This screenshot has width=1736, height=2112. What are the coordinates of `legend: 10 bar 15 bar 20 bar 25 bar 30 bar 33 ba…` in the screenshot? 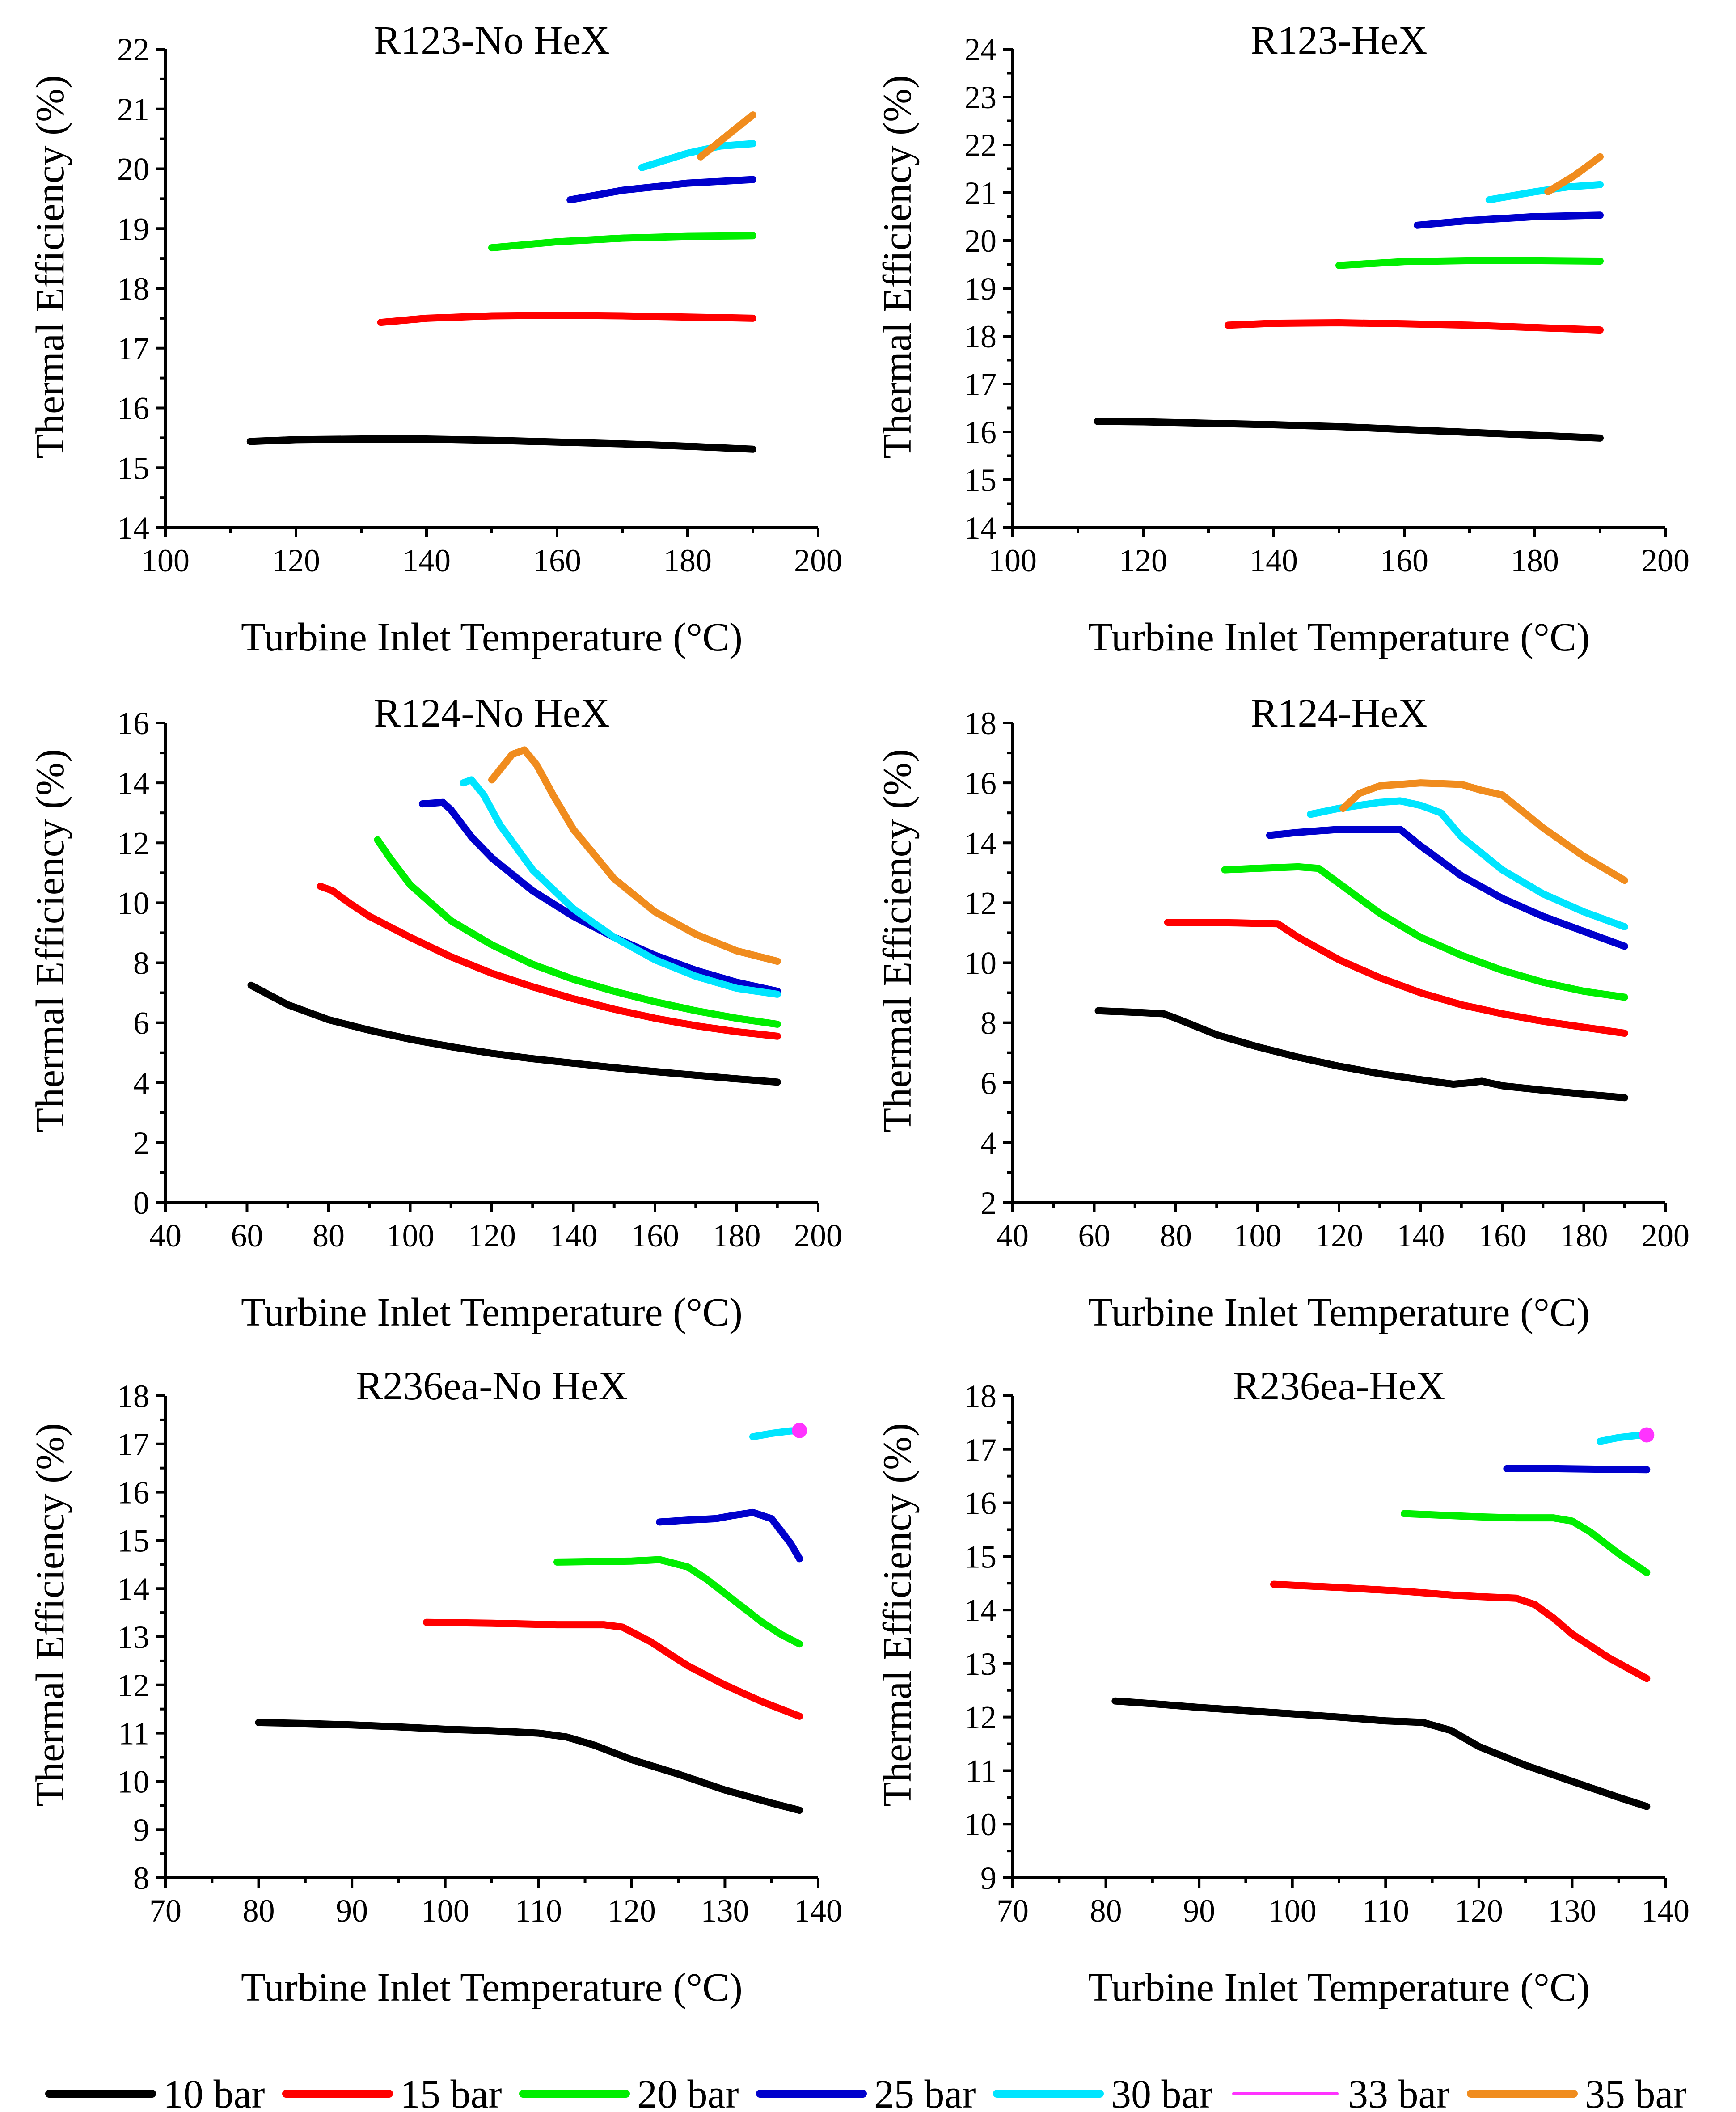 It's located at (865, 2092).